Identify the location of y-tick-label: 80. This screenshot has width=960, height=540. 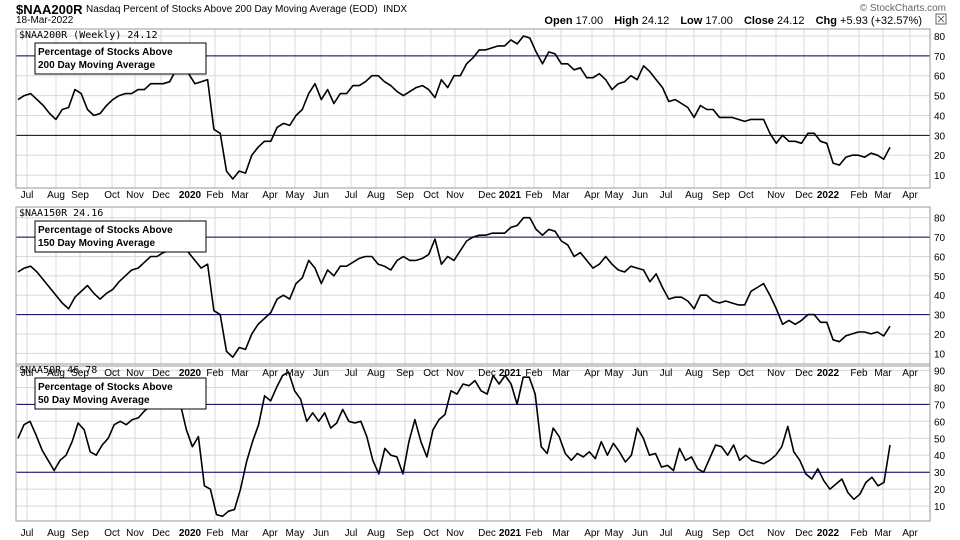
(940, 388).